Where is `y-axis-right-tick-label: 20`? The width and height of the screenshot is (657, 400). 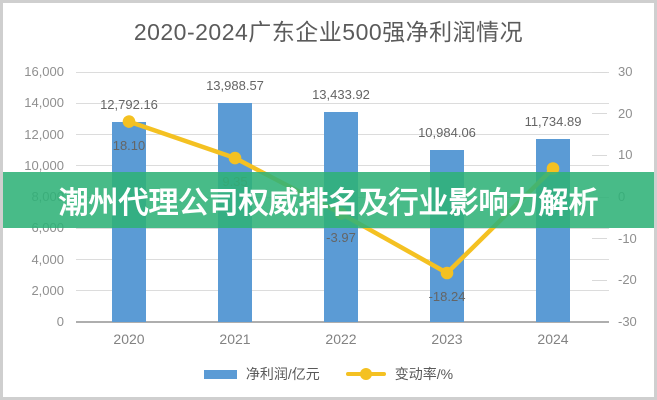
y-axis-right-tick-label: 20 is located at coordinates (625, 113).